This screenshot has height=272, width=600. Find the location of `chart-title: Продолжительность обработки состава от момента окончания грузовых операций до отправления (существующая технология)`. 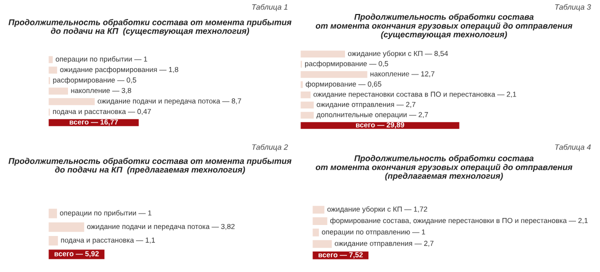

chart-title: Продолжительность обработки состава от момента окончания грузовых операций до отправления (существующая технология) is located at coordinates (444, 27).